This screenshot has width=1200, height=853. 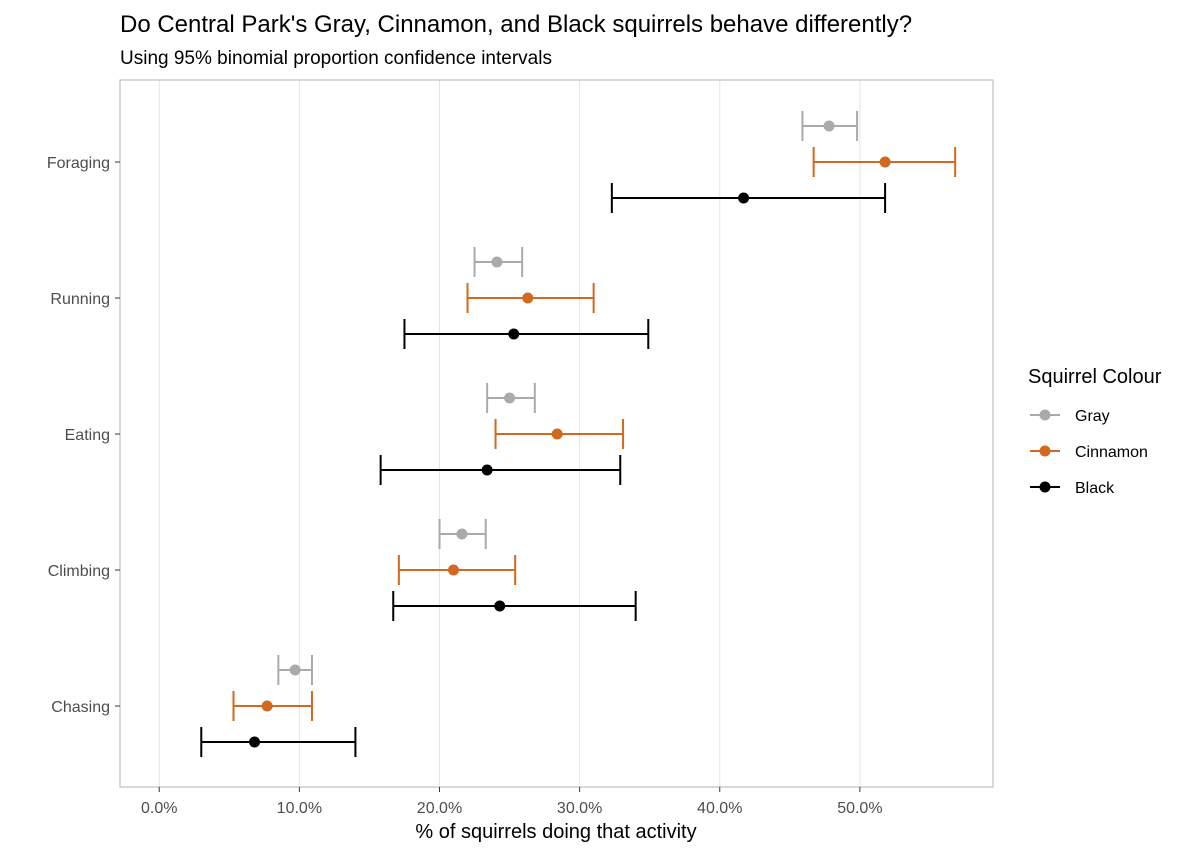 What do you see at coordinates (859, 808) in the screenshot?
I see `x-tick-label: 50.0%` at bounding box center [859, 808].